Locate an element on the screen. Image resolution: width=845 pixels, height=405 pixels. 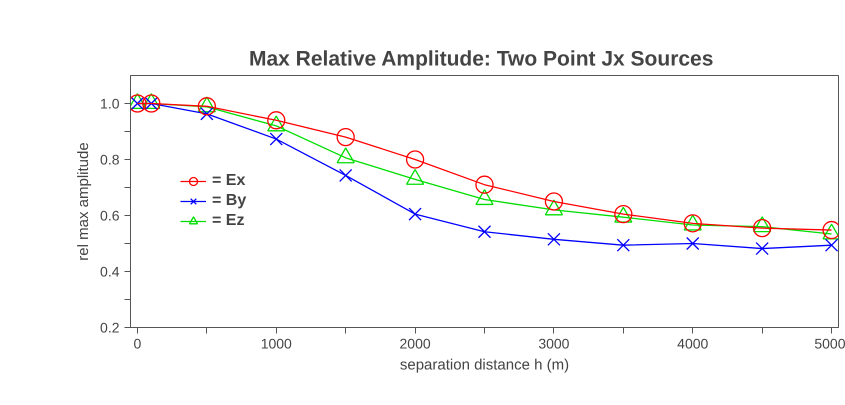
legend-label: = By is located at coordinates (229, 201).